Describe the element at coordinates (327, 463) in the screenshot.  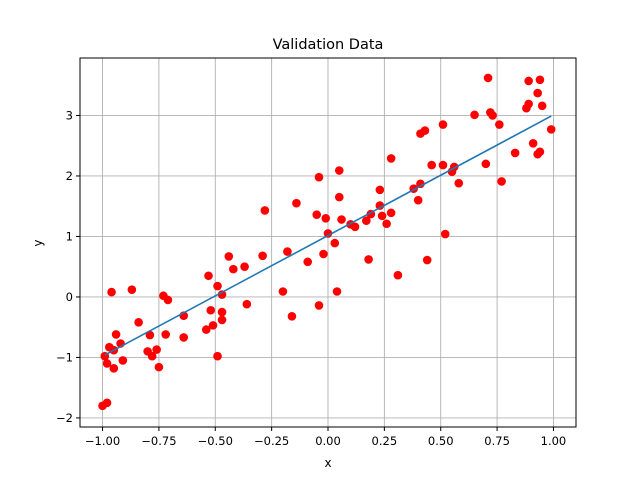
I see `x-axis-label: x` at that location.